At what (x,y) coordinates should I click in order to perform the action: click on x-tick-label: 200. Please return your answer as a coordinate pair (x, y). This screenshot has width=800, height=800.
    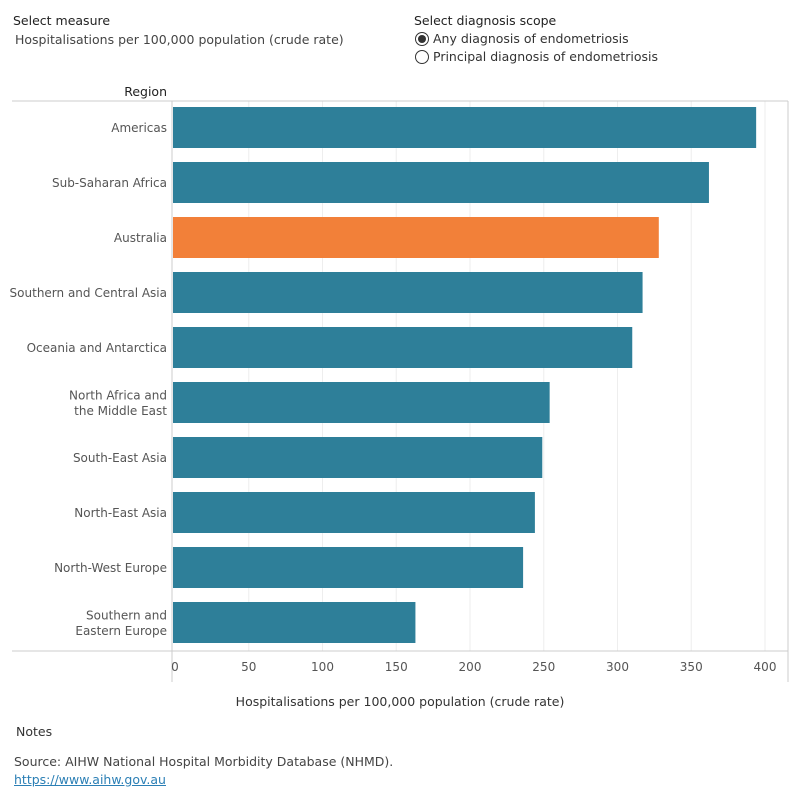
    Looking at the image, I should click on (470, 667).